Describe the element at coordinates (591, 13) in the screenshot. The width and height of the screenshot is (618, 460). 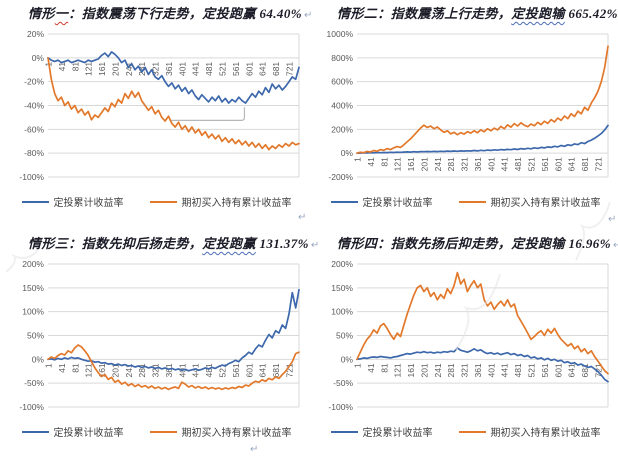
I see `title-segment: 665.42%` at that location.